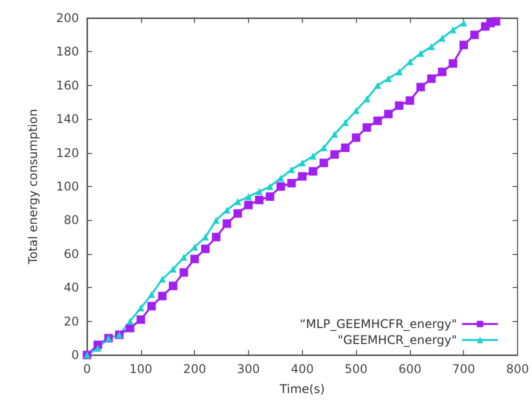 This screenshot has height=403, width=532. Describe the element at coordinates (67, 85) in the screenshot. I see `y-tick-label: 160` at that location.